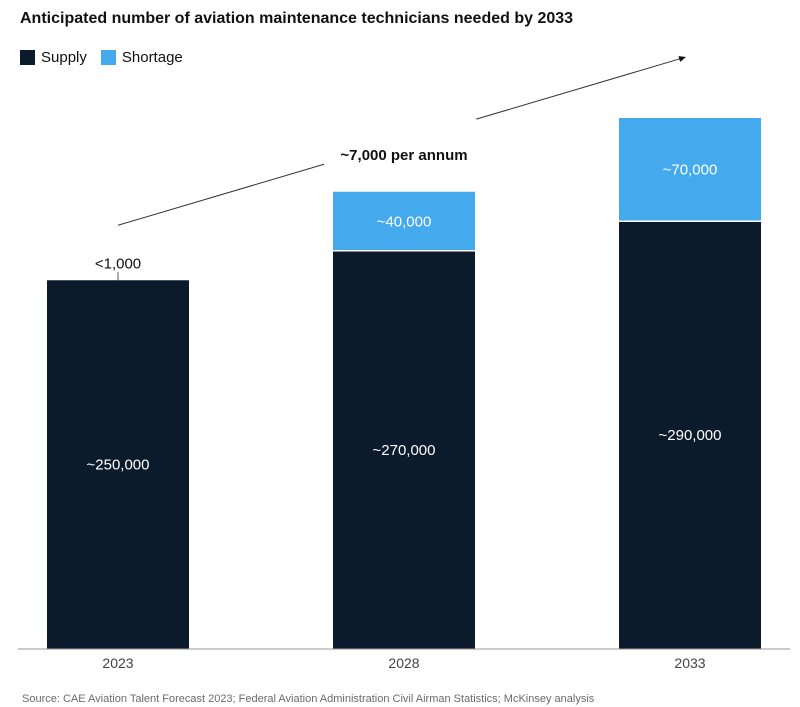 The image size is (800, 707). I want to click on x-tick-label-2033: 2033, so click(689, 663).